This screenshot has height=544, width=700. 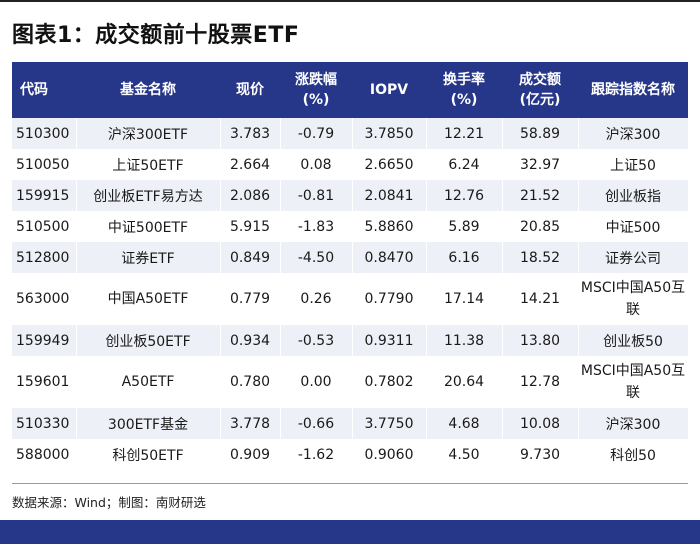 I want to click on table-cell: -1.83, so click(x=316, y=226).